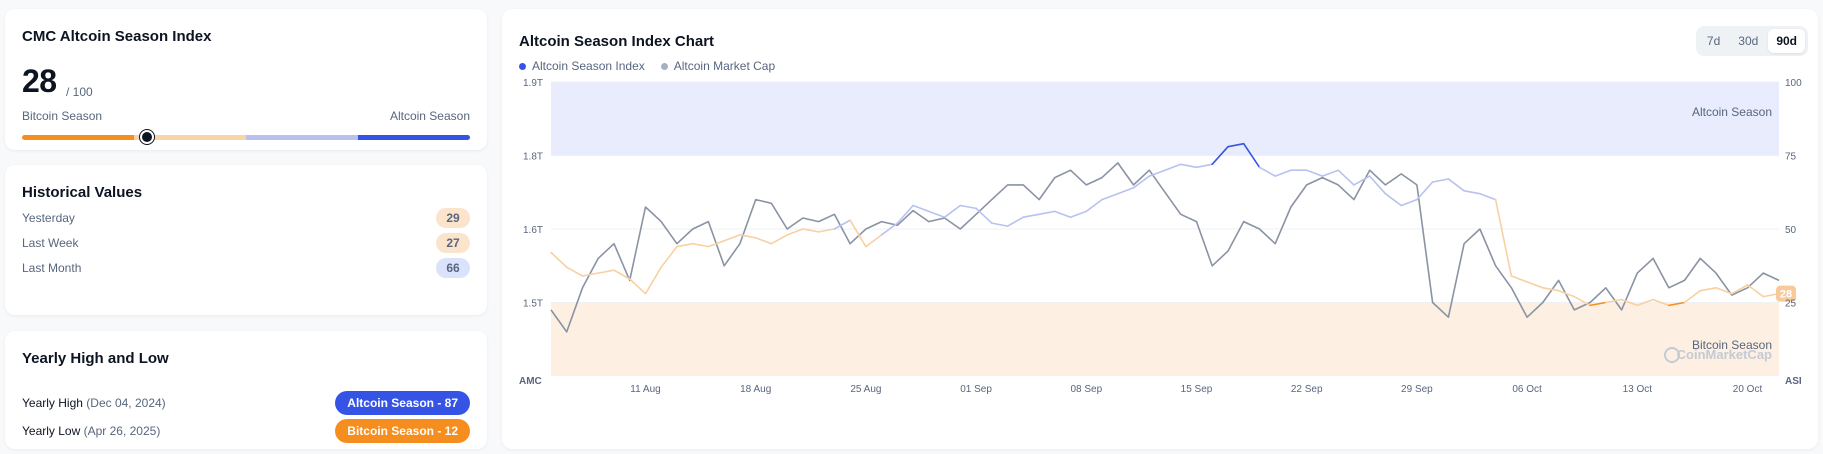 This screenshot has height=454, width=1823. I want to click on x-axis-tick: 13 Oct, so click(1638, 389).